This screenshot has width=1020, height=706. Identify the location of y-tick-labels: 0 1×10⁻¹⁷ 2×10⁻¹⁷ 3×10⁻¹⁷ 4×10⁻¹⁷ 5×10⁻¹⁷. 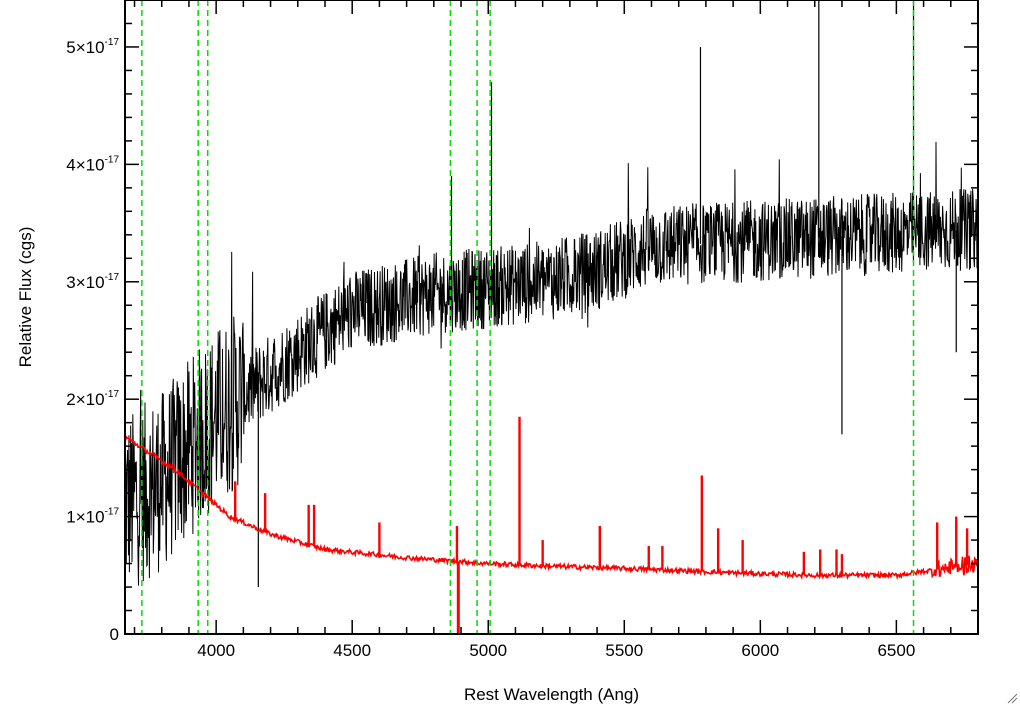
(92, 340).